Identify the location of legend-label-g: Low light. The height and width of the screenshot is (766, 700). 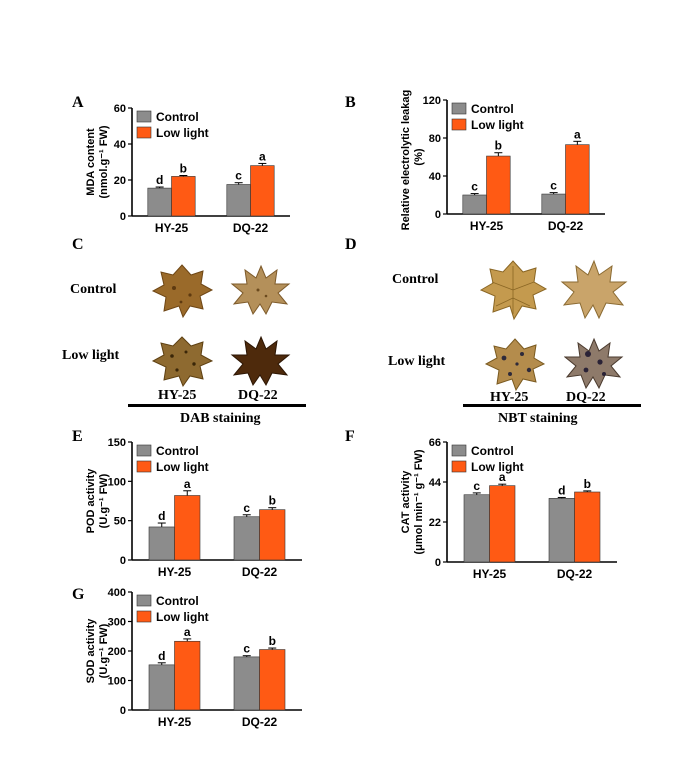
(182, 617).